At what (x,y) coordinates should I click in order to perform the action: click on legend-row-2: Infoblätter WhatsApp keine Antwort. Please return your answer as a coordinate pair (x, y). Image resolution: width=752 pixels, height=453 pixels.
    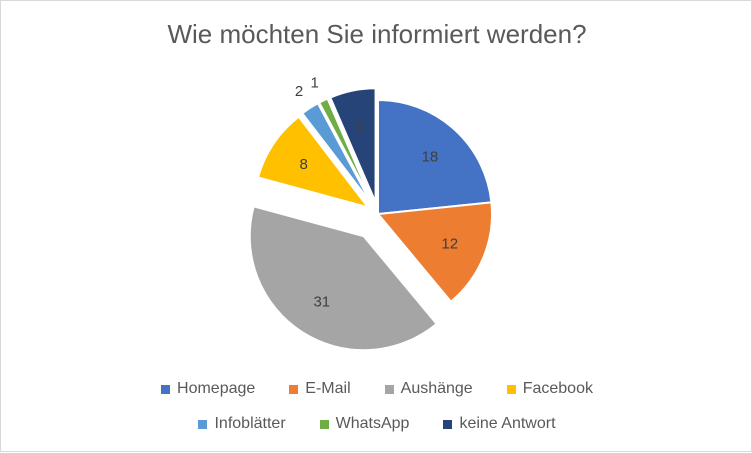
    Looking at the image, I should click on (376, 424).